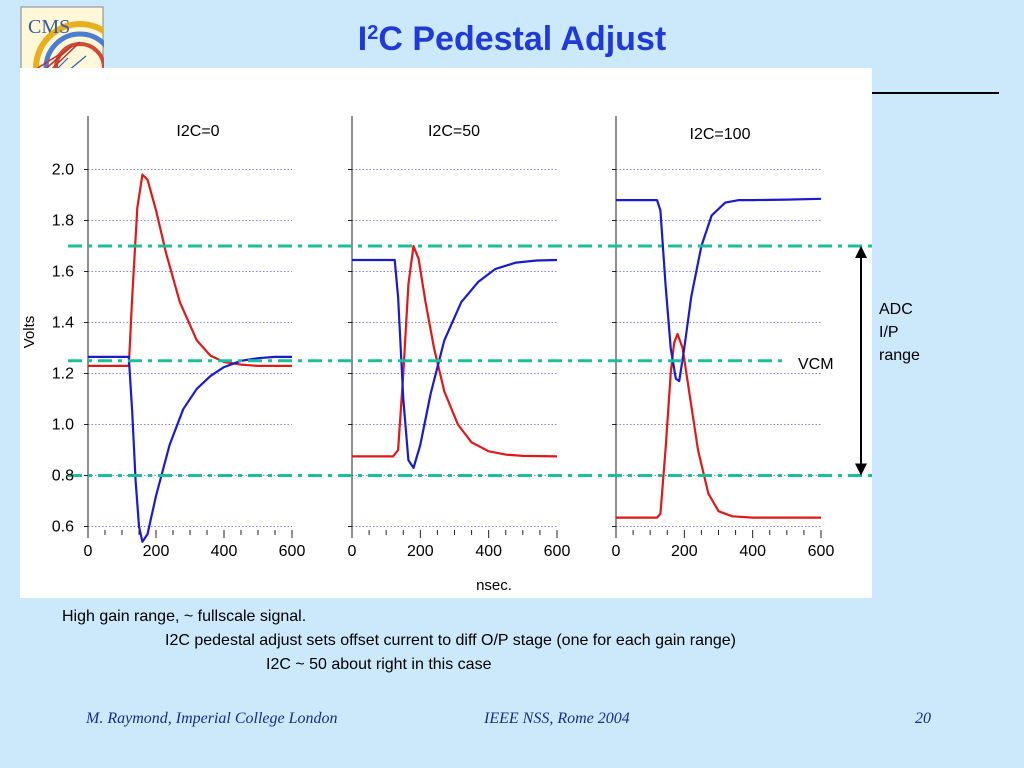 Image resolution: width=1024 pixels, height=768 pixels. Describe the element at coordinates (861, 469) in the screenshot. I see `range-arrowhead-bottom` at that location.